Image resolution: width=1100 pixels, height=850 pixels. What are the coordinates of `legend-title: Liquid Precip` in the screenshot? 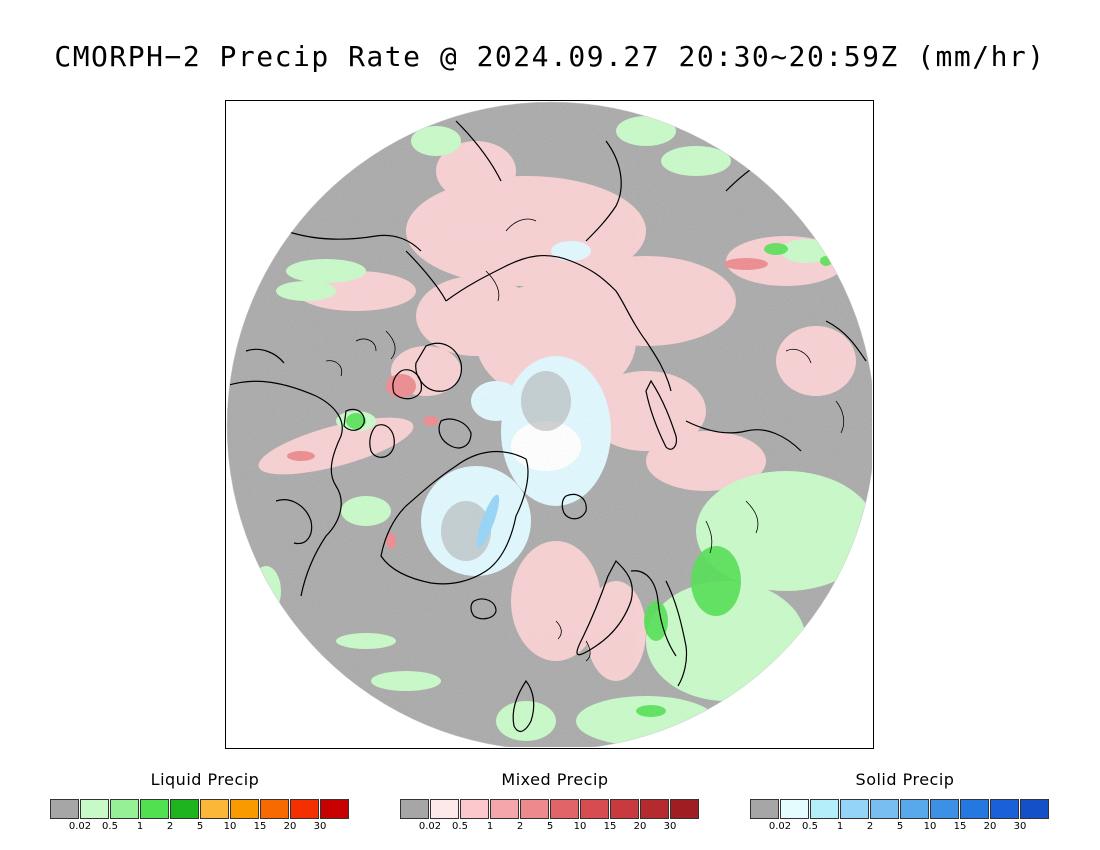 It's located at (205, 779).